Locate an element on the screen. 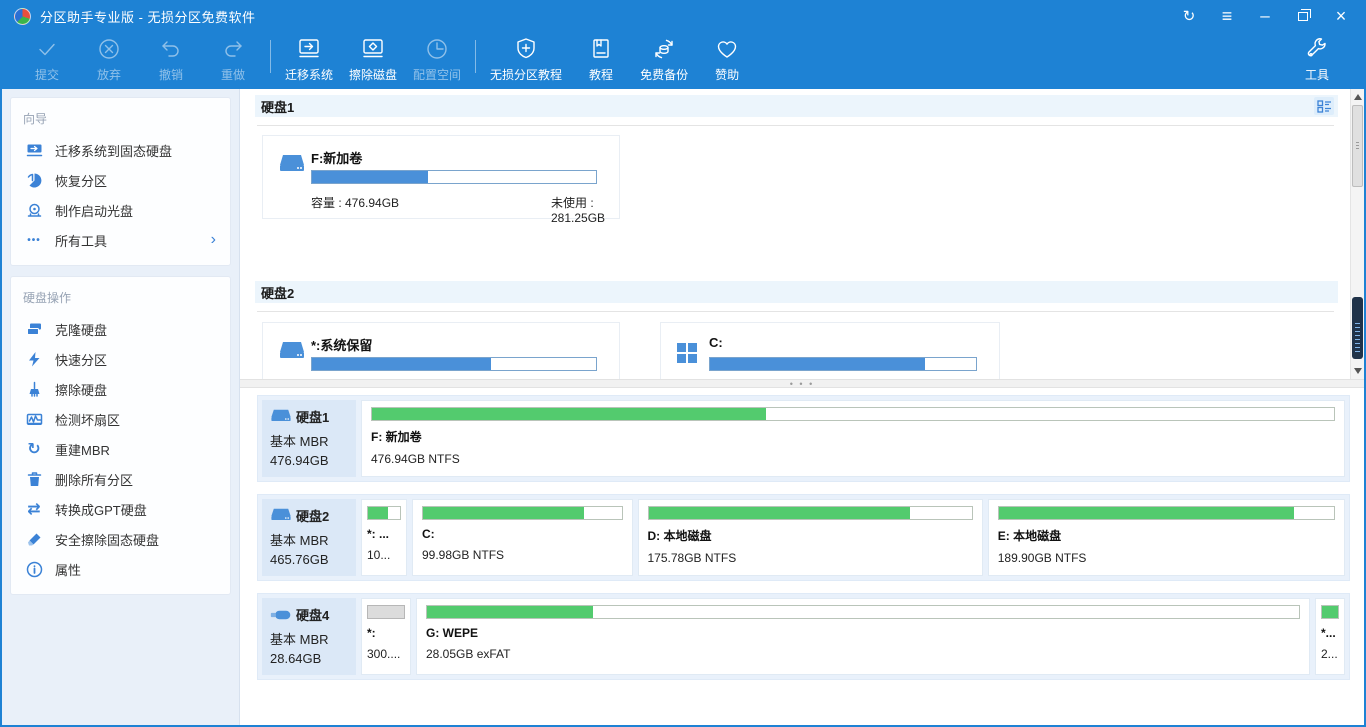  disk-label-block: 硬盘2 基本 MBR 465.76GB is located at coordinates (309, 537).